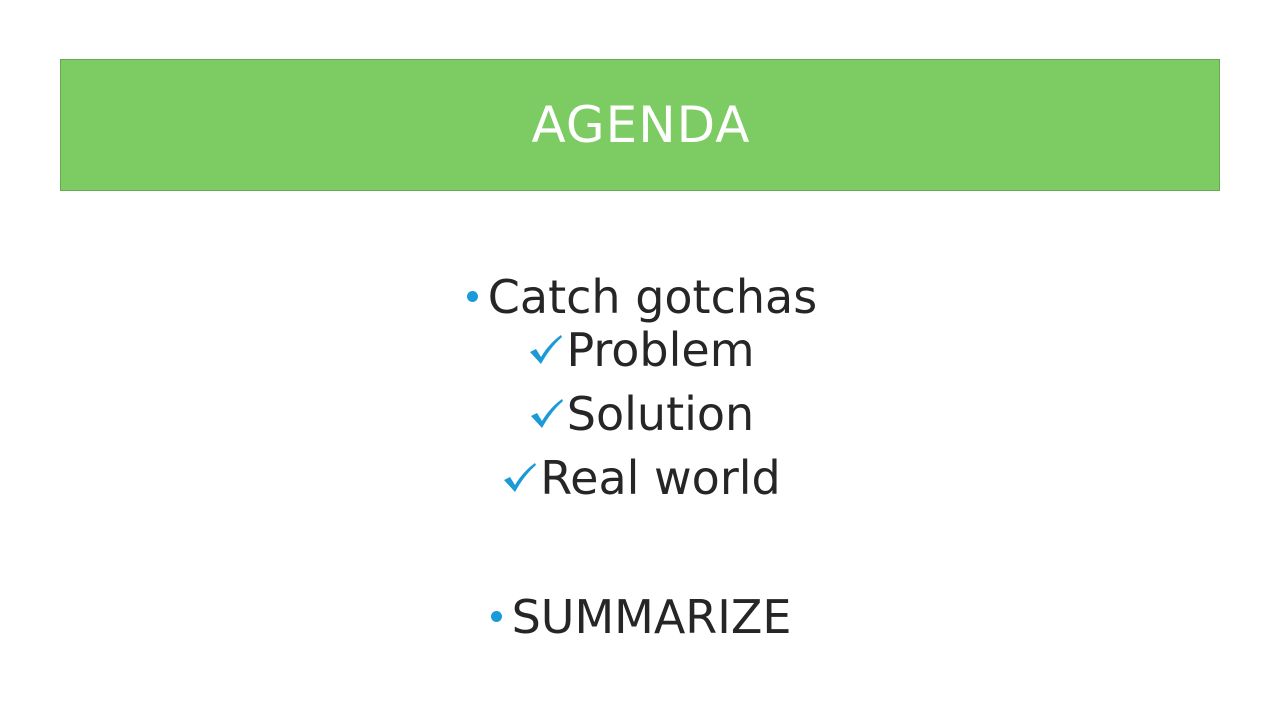 The image size is (1280, 720). I want to click on check-item-text: Real world, so click(660, 478).